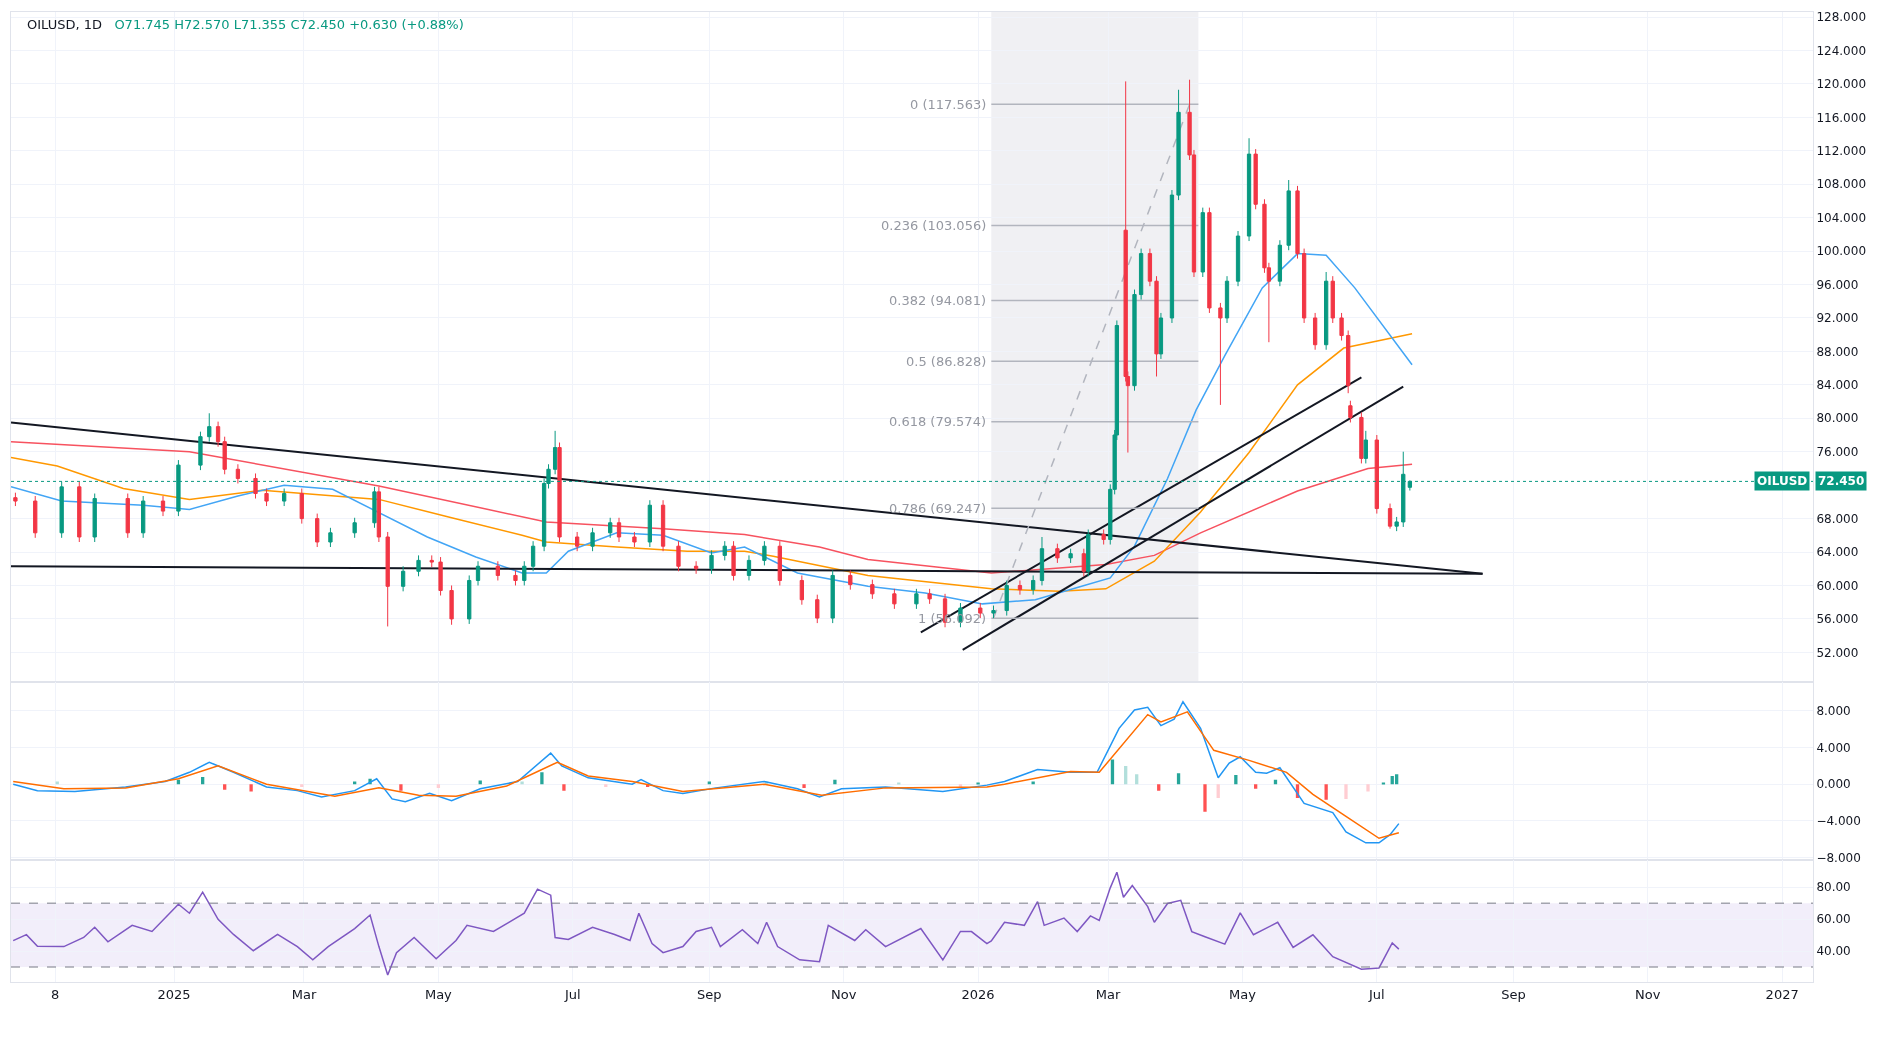  Describe the element at coordinates (978, 994) in the screenshot. I see `x-tick-label: 2026` at that location.